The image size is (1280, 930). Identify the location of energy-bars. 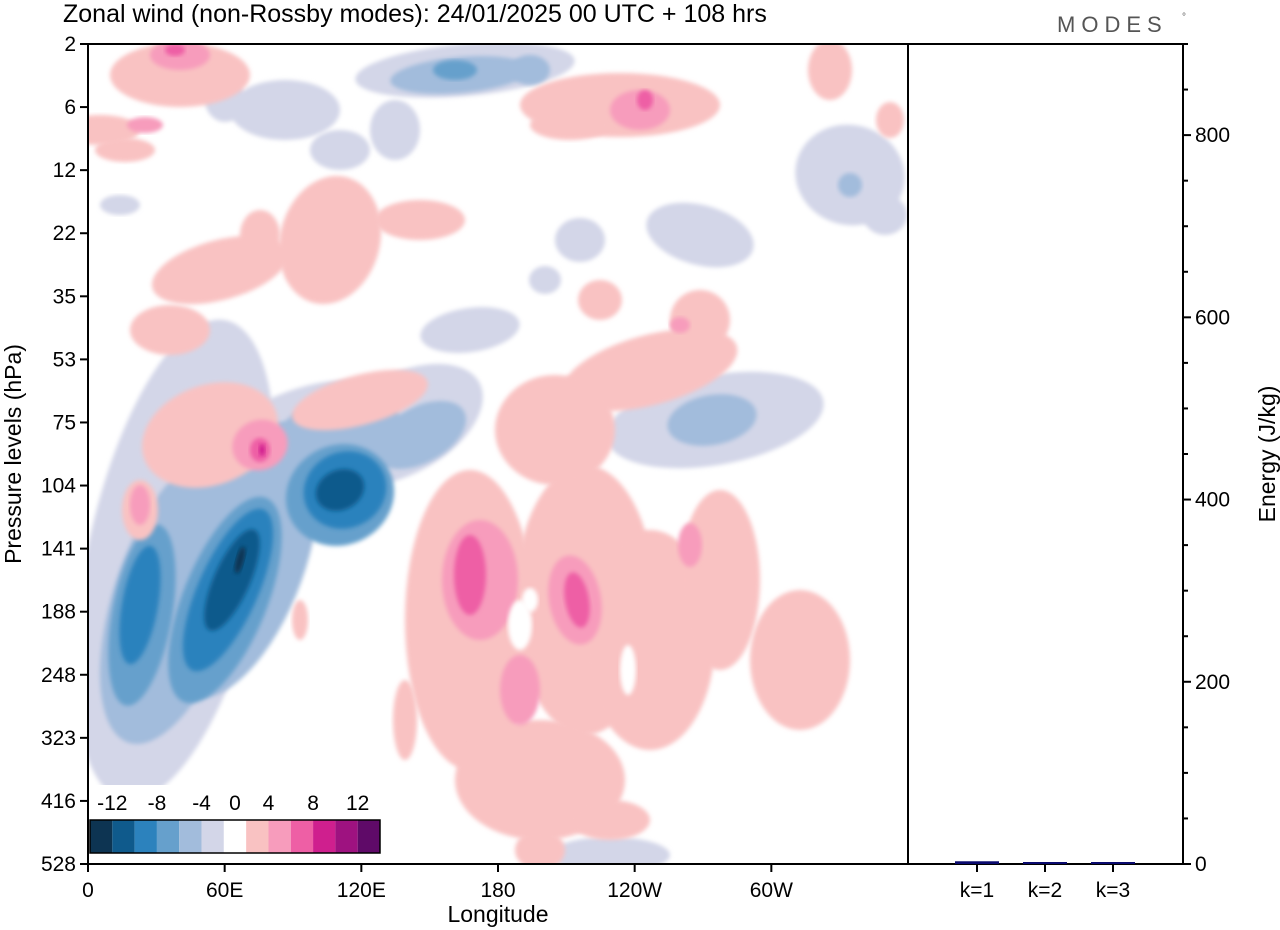
(1045, 862).